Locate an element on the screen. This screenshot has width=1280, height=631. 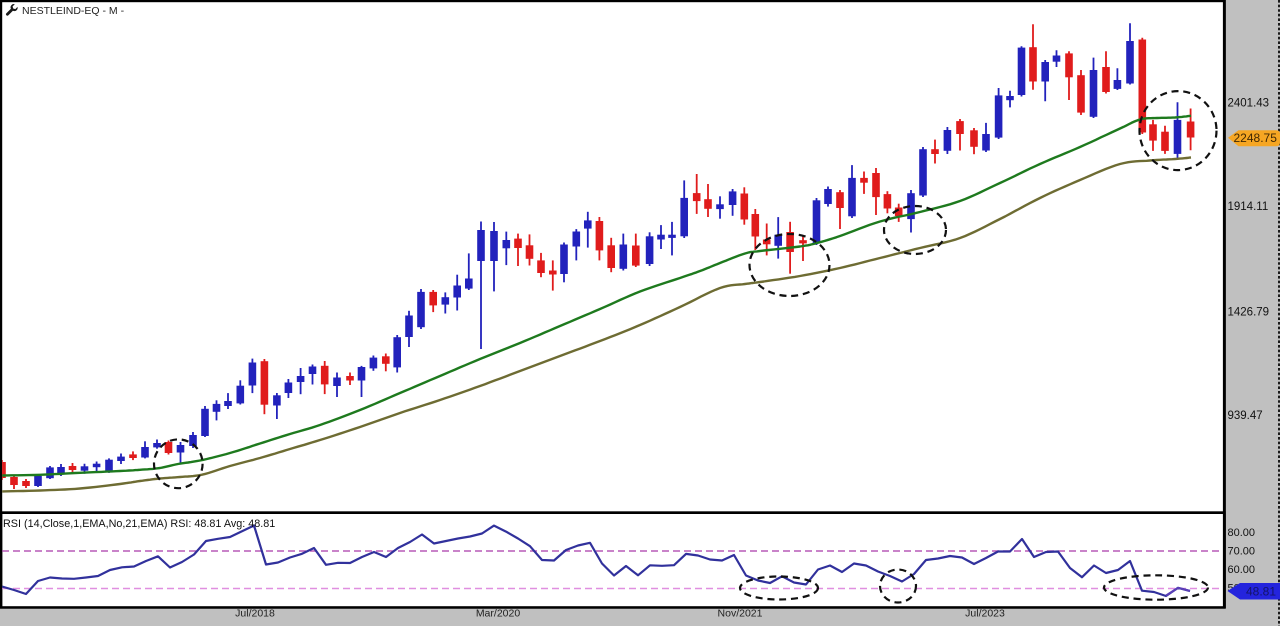
svg-text: Jul/2023 is located at coordinates (985, 613).